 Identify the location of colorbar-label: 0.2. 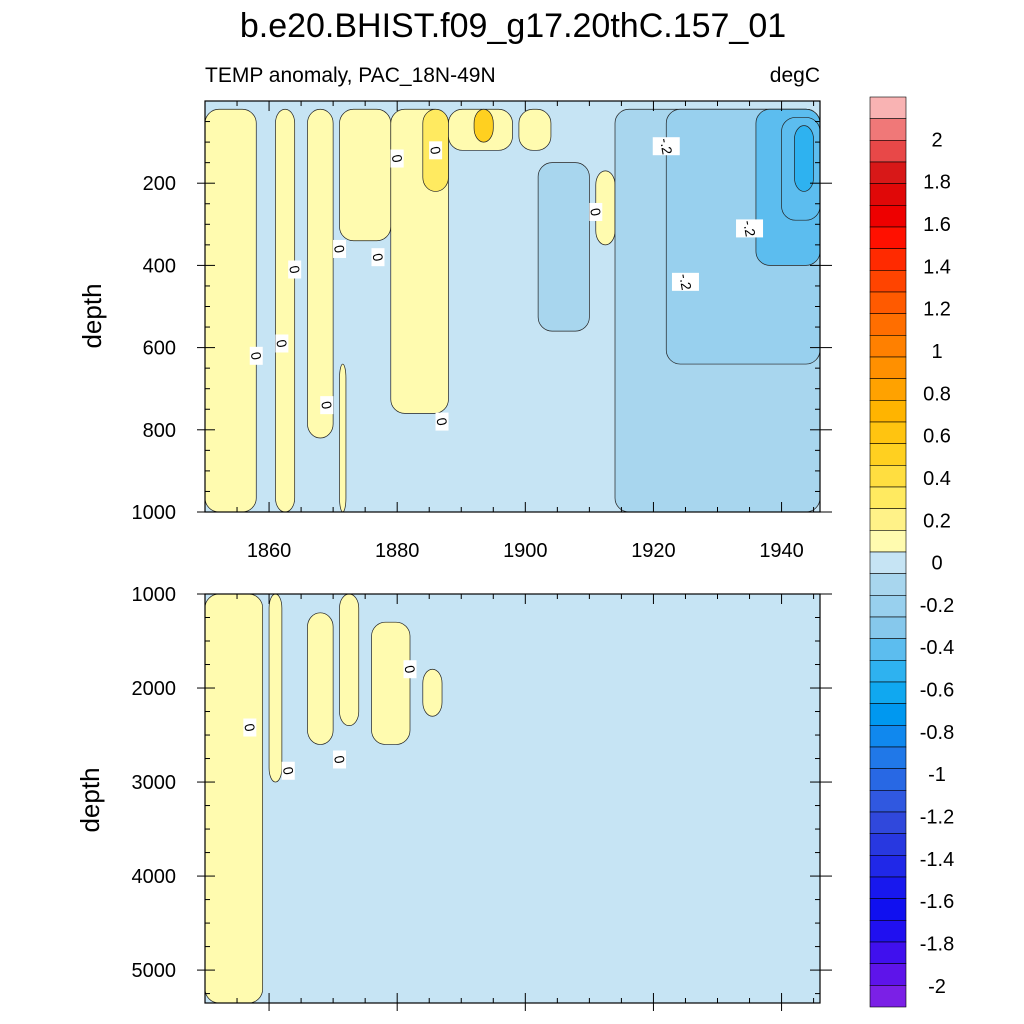
(937, 521).